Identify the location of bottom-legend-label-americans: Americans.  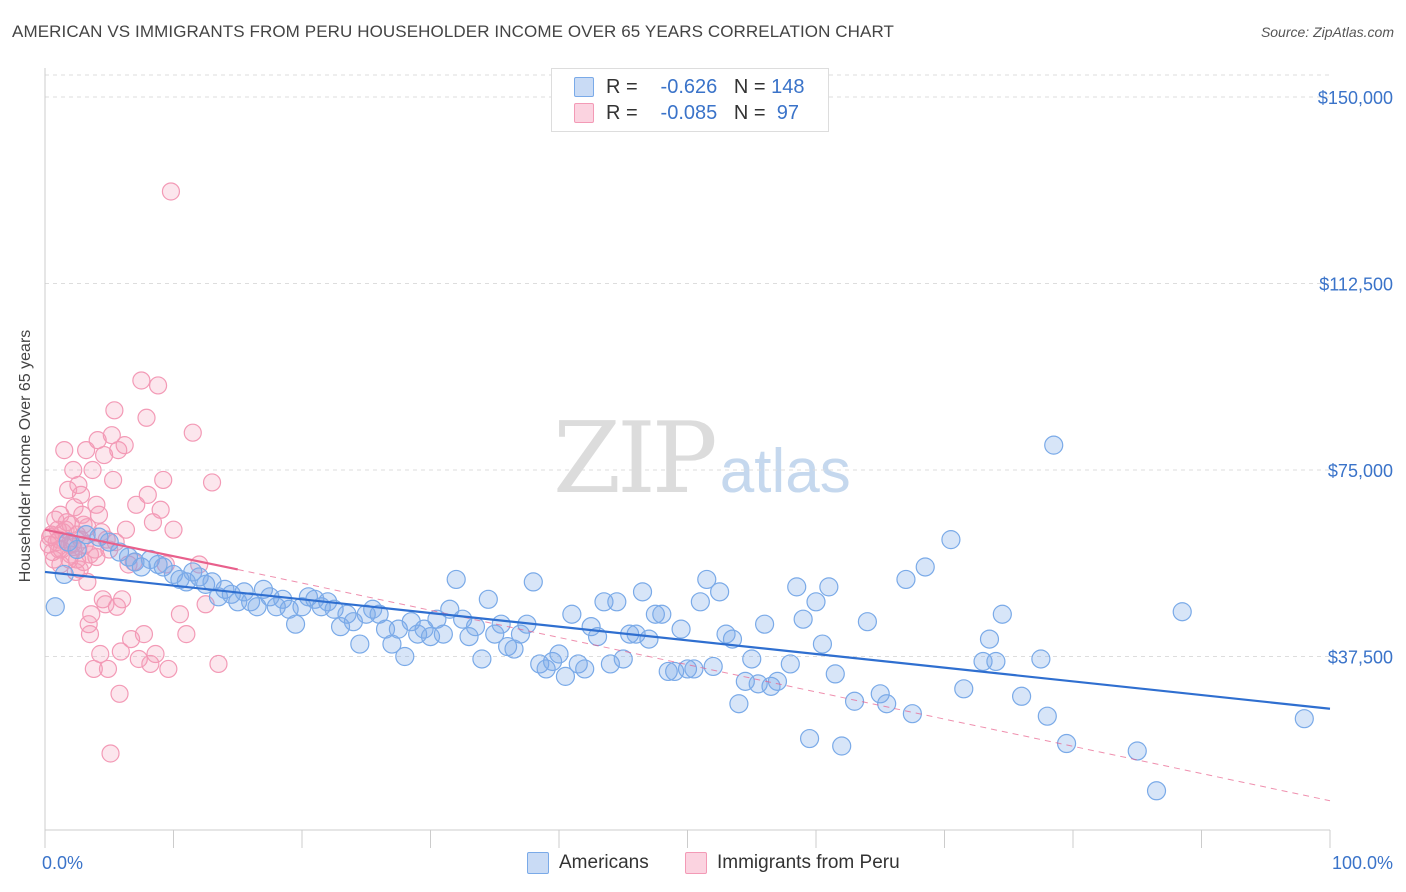
(604, 862).